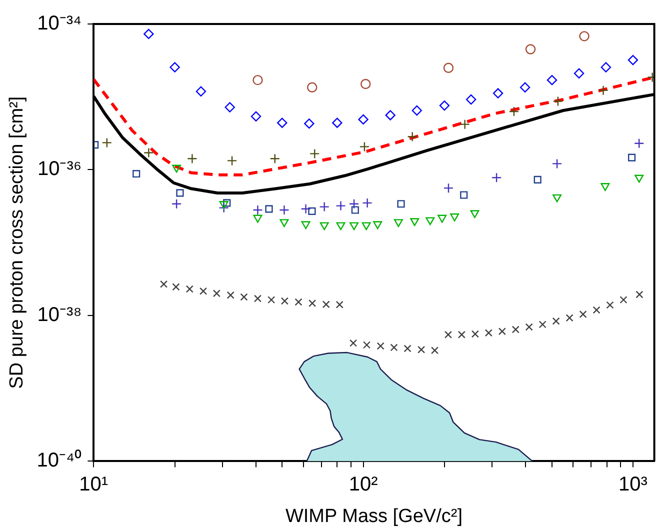 The height and width of the screenshot is (530, 660). Describe the element at coordinates (59, 460) in the screenshot. I see `y-tick-label: 10⁻⁴⁰` at that location.